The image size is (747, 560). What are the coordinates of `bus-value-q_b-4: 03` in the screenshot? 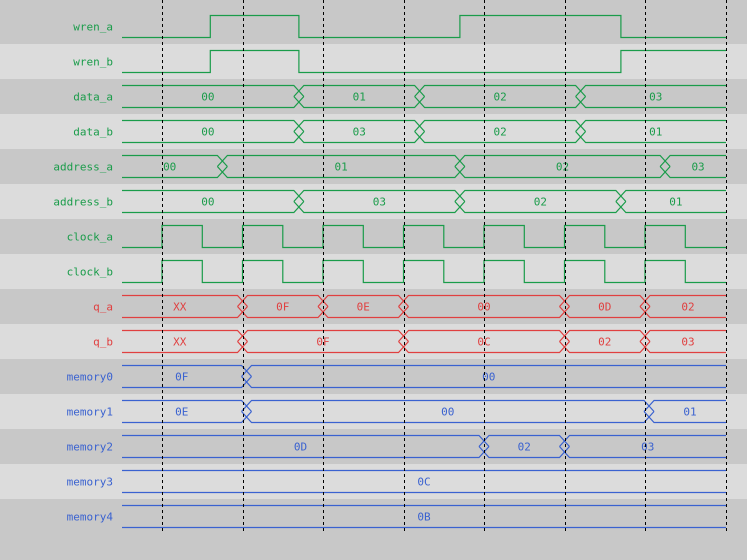 It's located at (687, 342).